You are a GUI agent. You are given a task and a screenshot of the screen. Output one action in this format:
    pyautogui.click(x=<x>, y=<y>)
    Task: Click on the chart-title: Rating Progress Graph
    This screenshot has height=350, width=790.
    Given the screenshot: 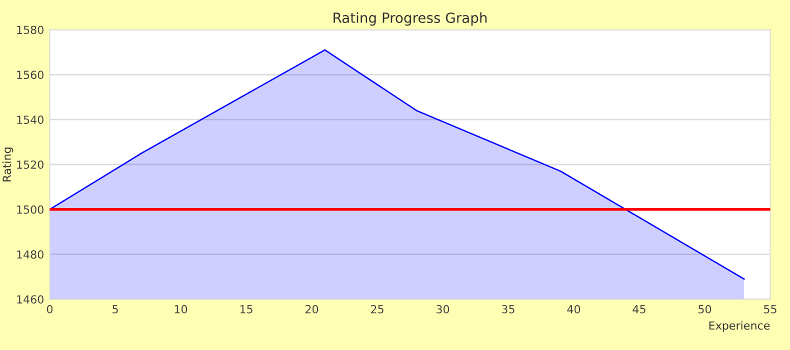 What is the action you would take?
    pyautogui.click(x=410, y=19)
    